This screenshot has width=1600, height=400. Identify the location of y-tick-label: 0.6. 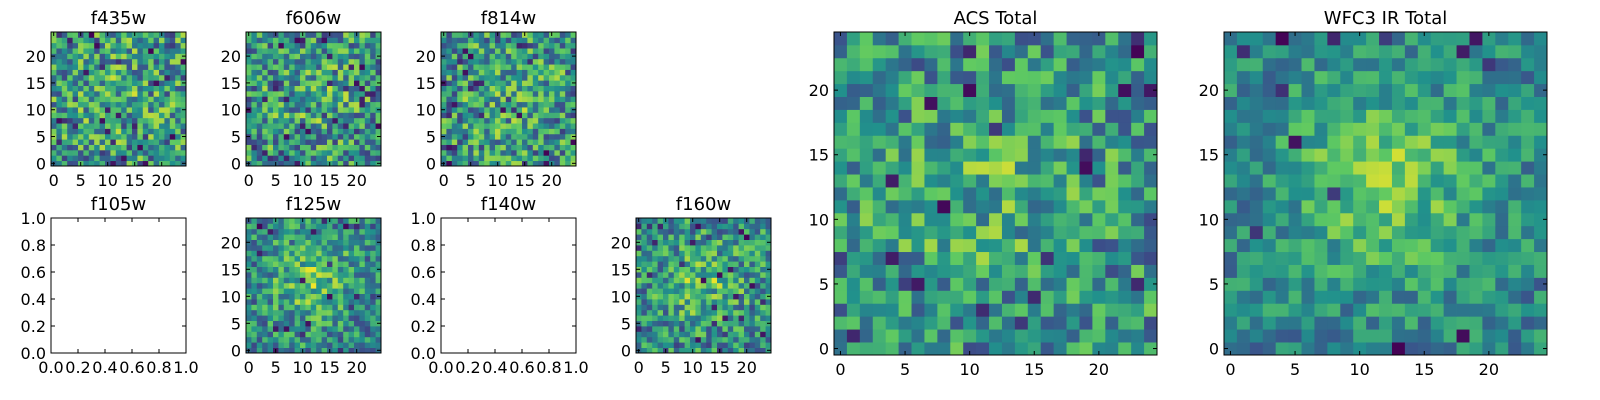
(423, 272).